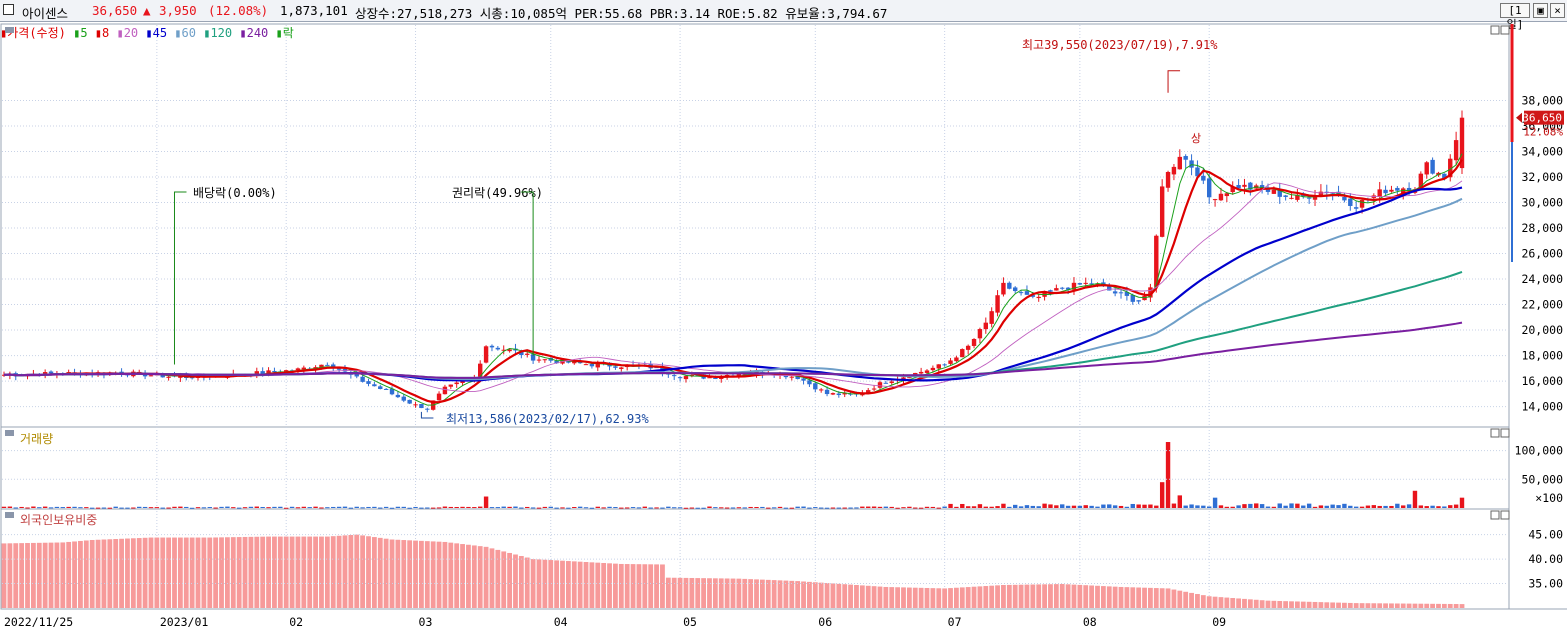 Image resolution: width=1567 pixels, height=630 pixels. What do you see at coordinates (1544, 117) in the screenshot?
I see `current-price-tag` at bounding box center [1544, 117].